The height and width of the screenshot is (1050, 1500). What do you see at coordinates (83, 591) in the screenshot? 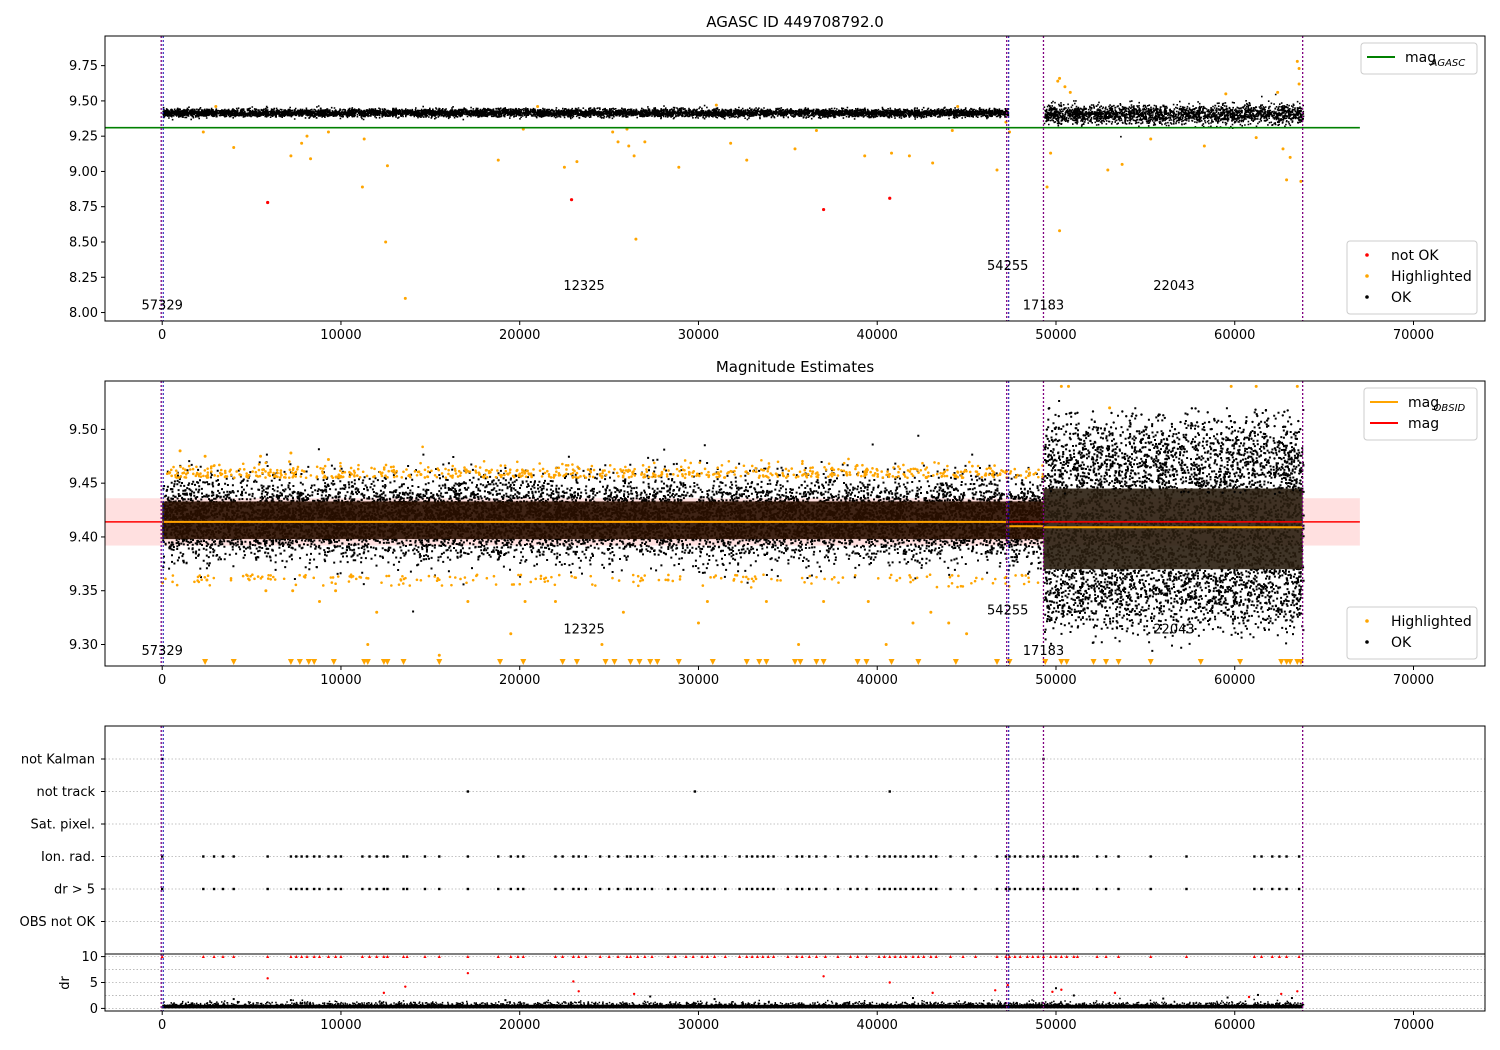
I see `y-tick-label: 9.35` at bounding box center [83, 591].